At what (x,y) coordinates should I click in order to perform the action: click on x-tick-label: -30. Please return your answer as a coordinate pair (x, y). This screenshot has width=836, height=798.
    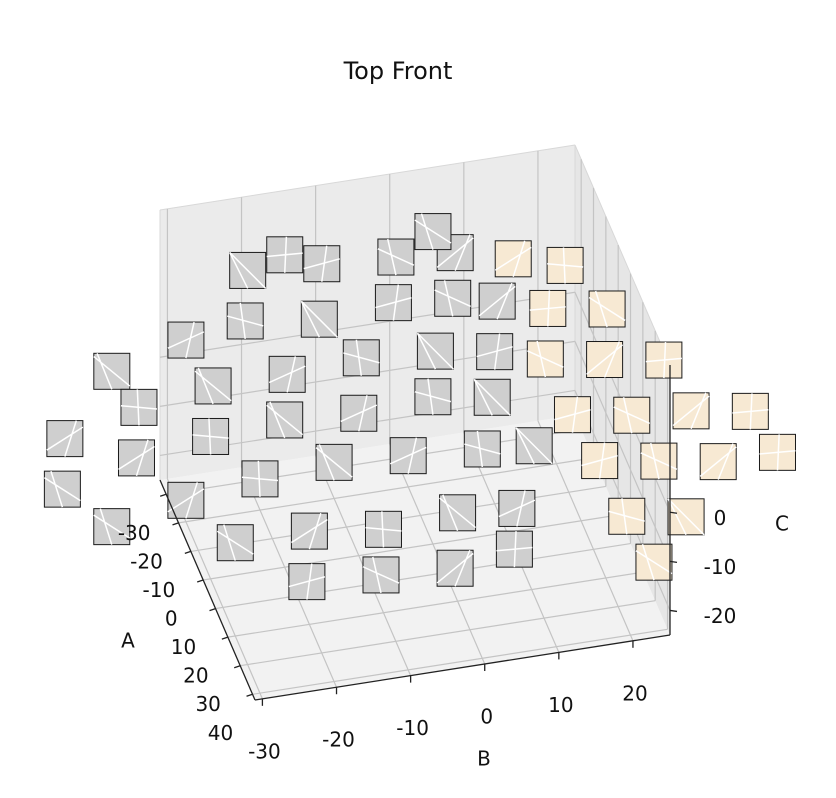
    Looking at the image, I should click on (134, 533).